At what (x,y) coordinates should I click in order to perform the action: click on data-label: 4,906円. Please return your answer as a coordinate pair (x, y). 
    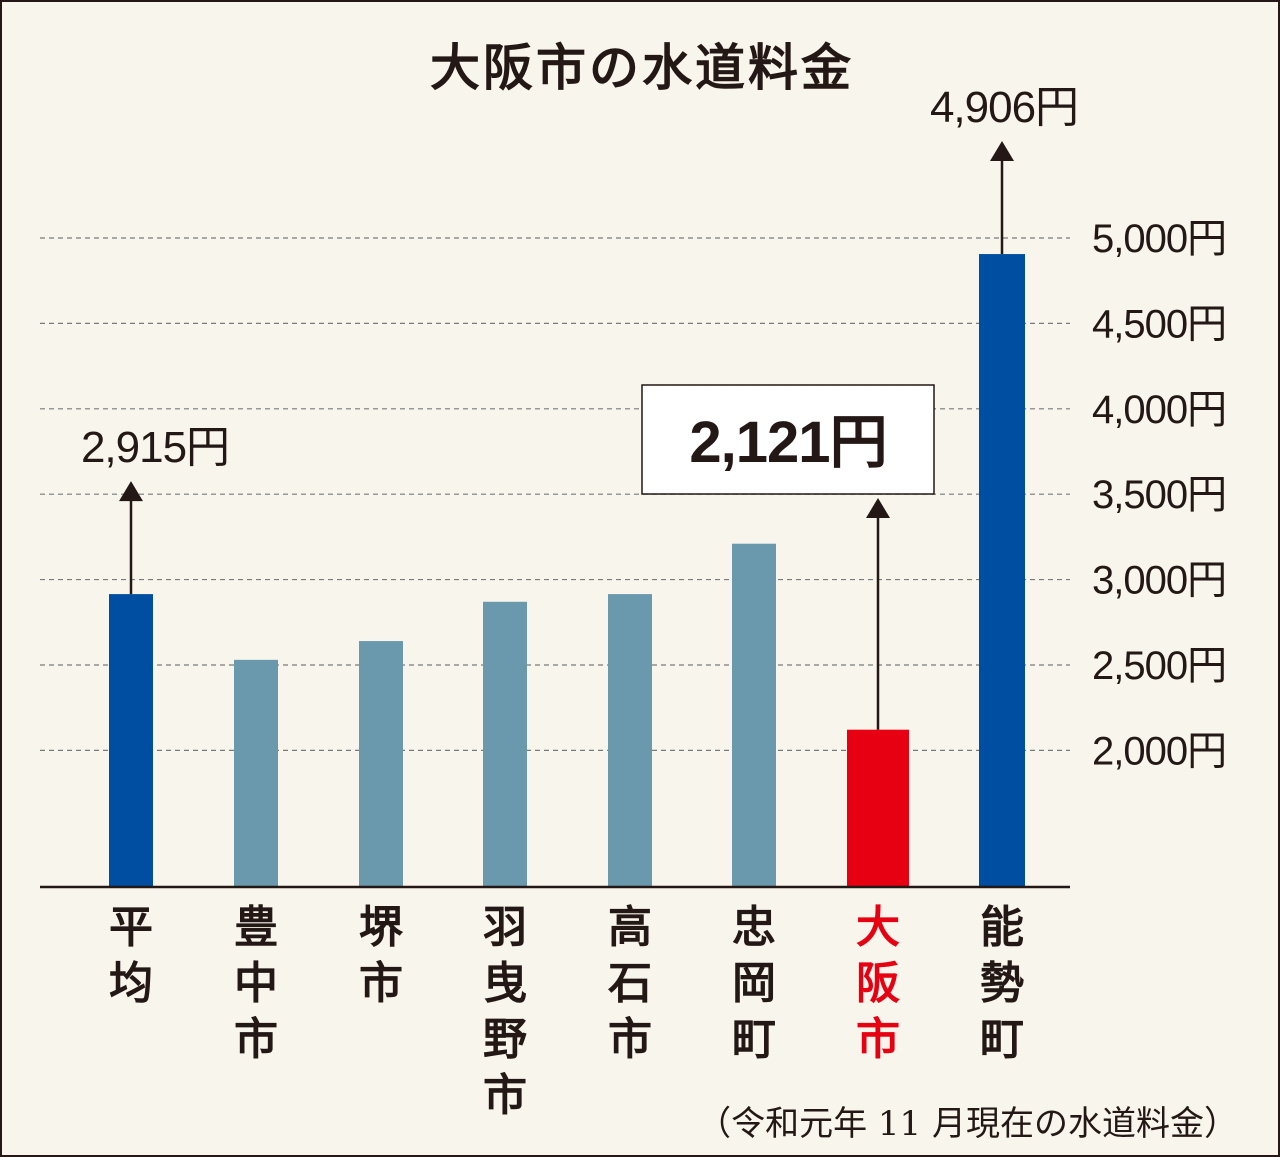
    Looking at the image, I should click on (1004, 107).